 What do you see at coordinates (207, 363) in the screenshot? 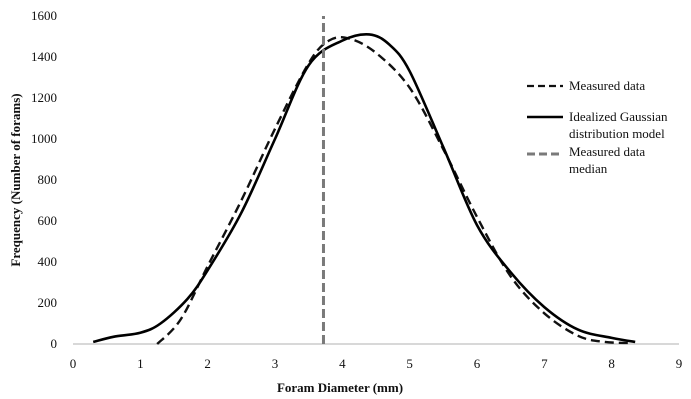
I see `x-tick-label: 2` at bounding box center [207, 363].